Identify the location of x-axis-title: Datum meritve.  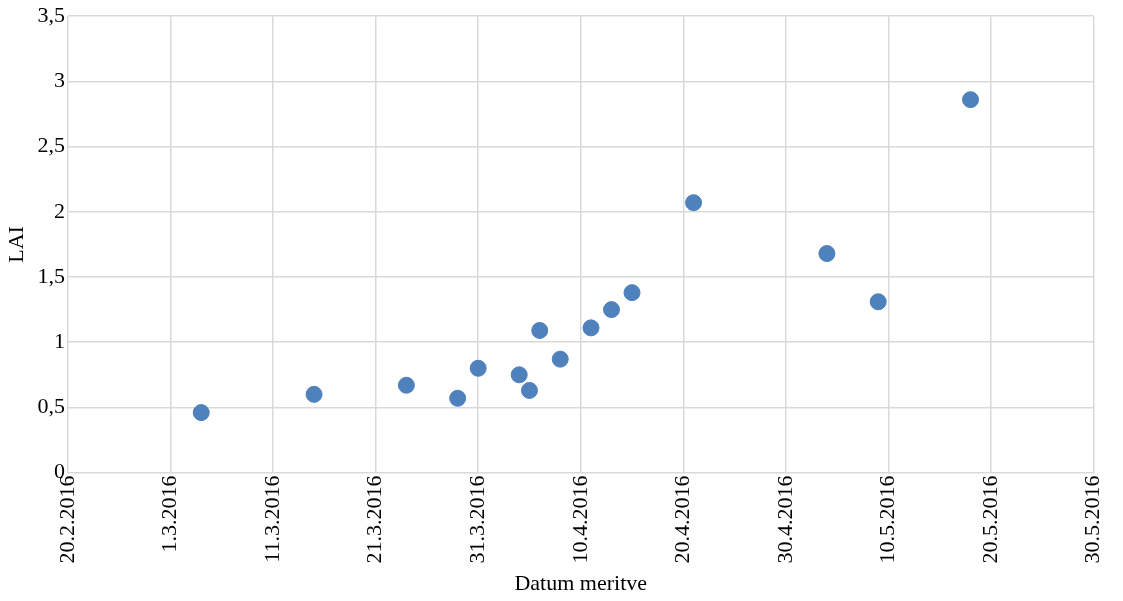
(581, 582).